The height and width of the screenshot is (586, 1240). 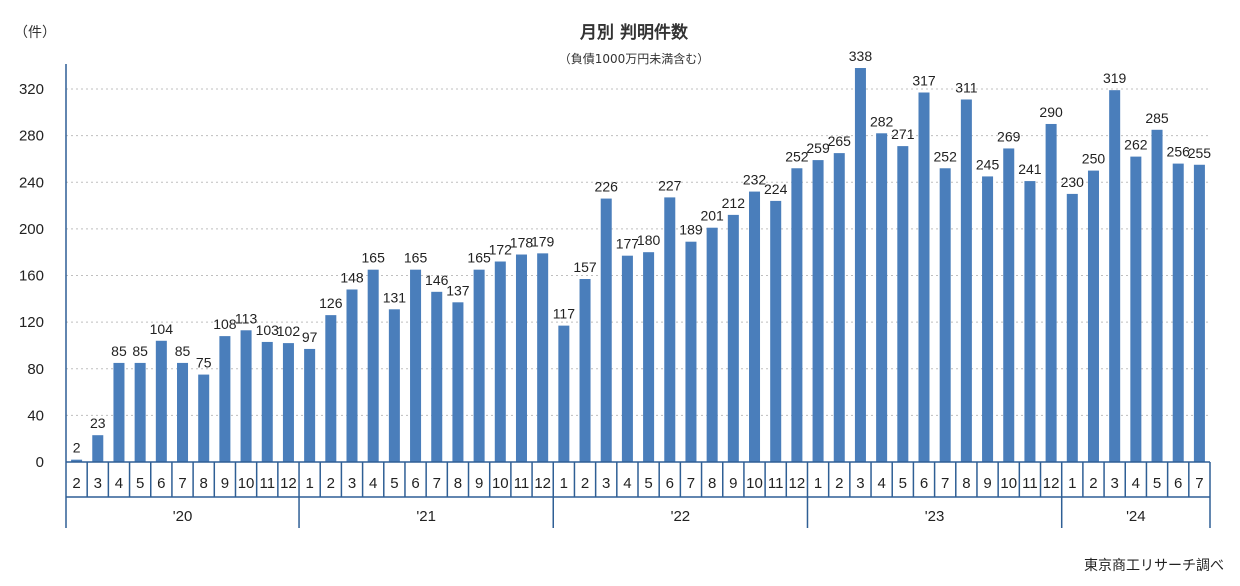 What do you see at coordinates (1154, 566) in the screenshot?
I see `source-note: 東京商工リサーチ調べ` at bounding box center [1154, 566].